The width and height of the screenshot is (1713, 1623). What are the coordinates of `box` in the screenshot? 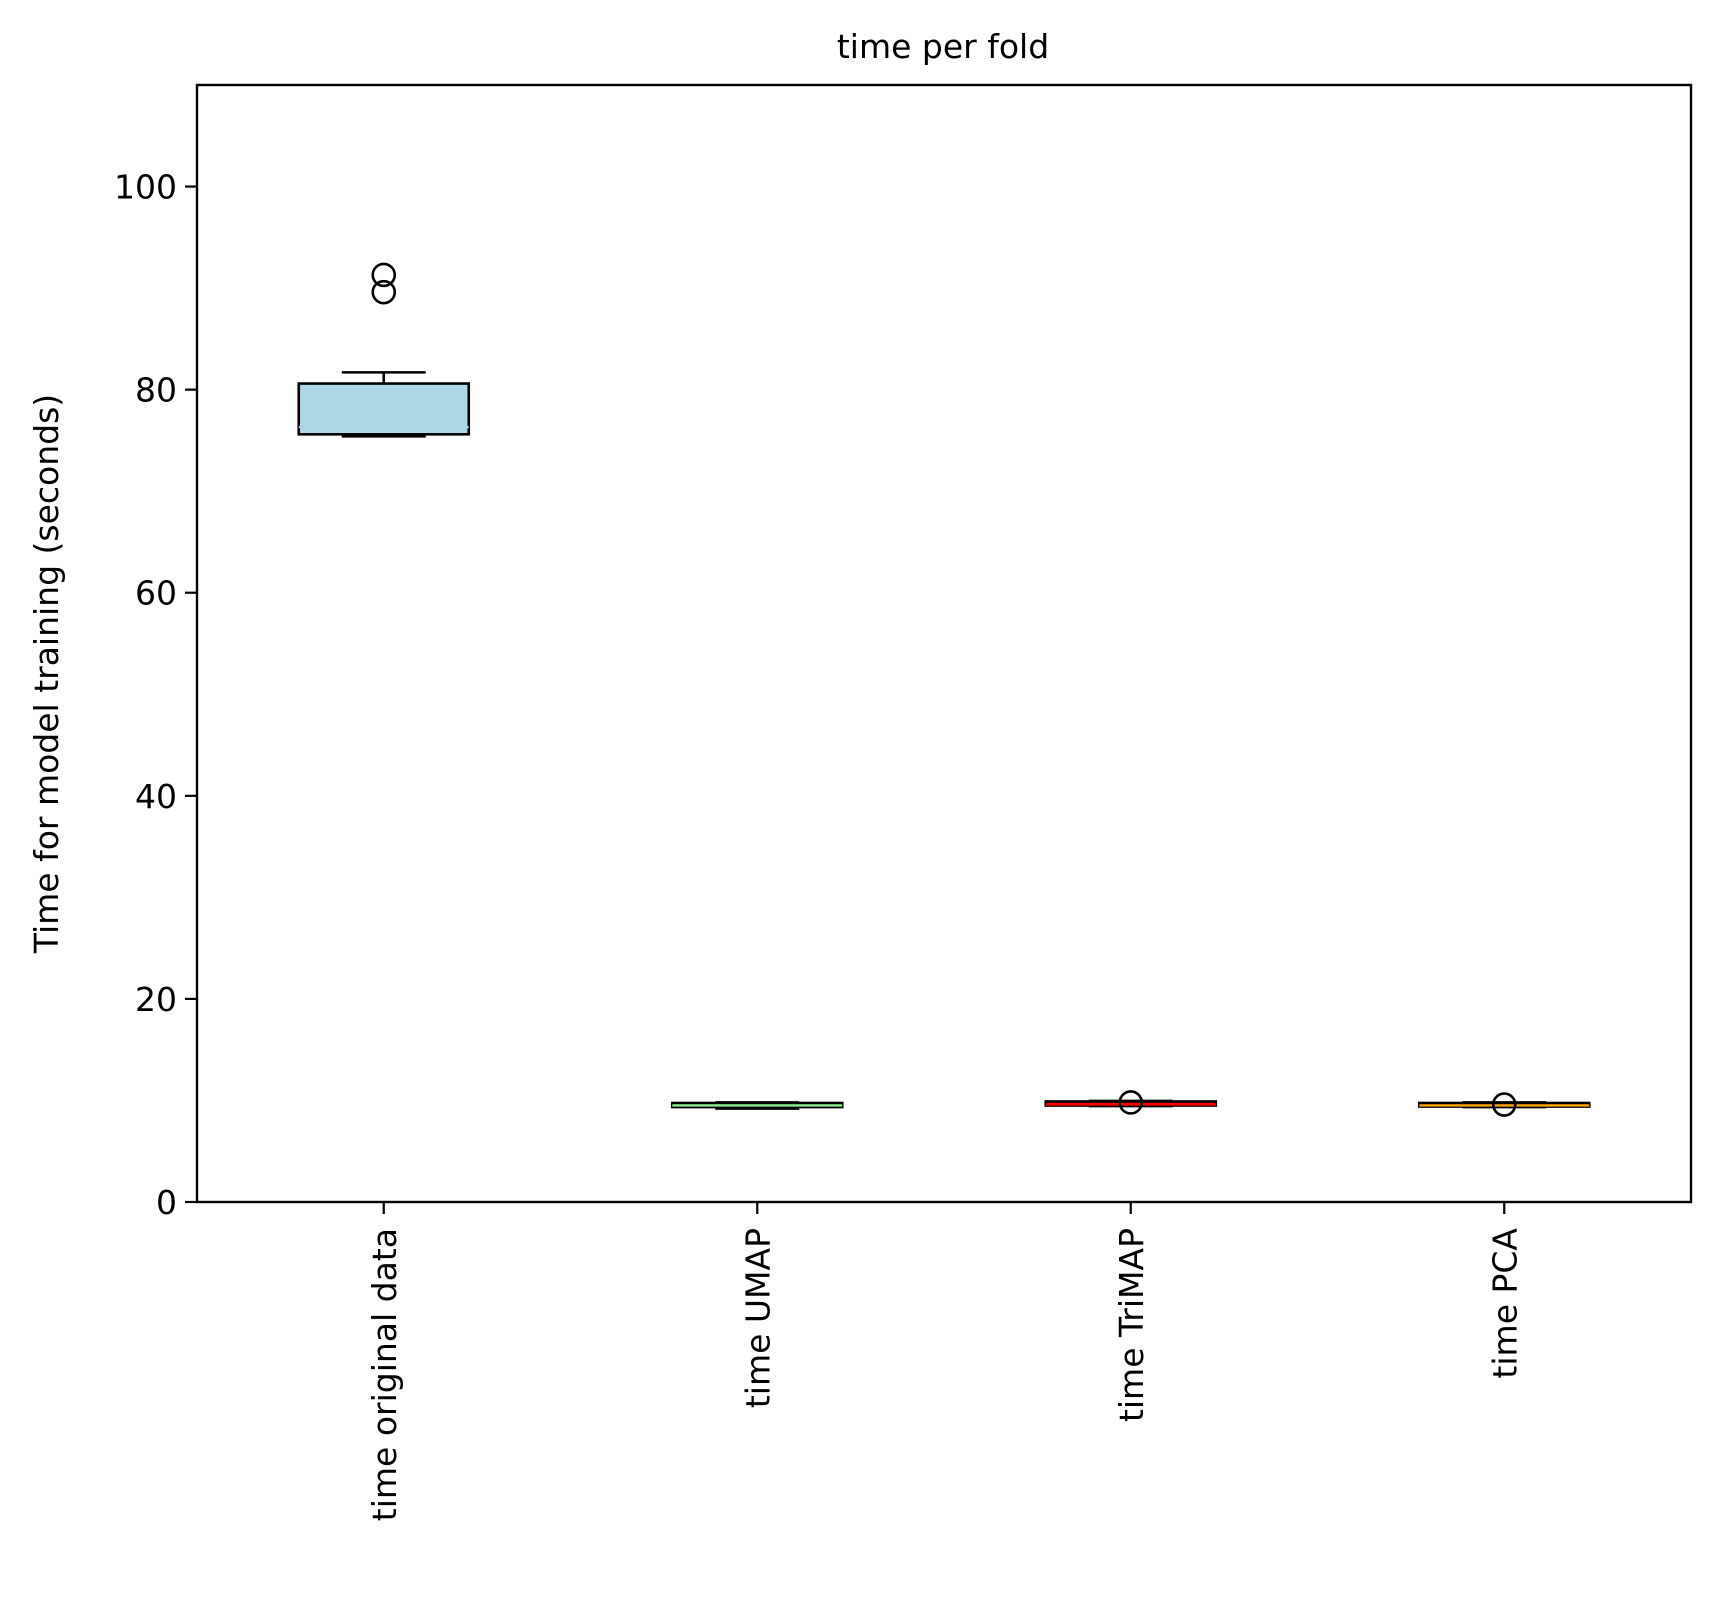 It's located at (384, 409).